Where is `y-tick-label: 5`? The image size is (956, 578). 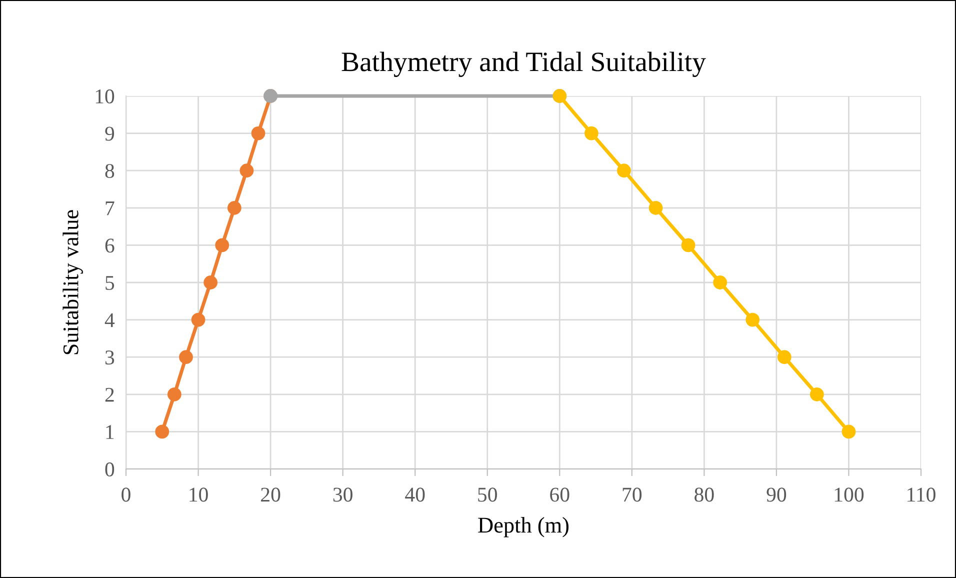 y-tick-label: 5 is located at coordinates (110, 283).